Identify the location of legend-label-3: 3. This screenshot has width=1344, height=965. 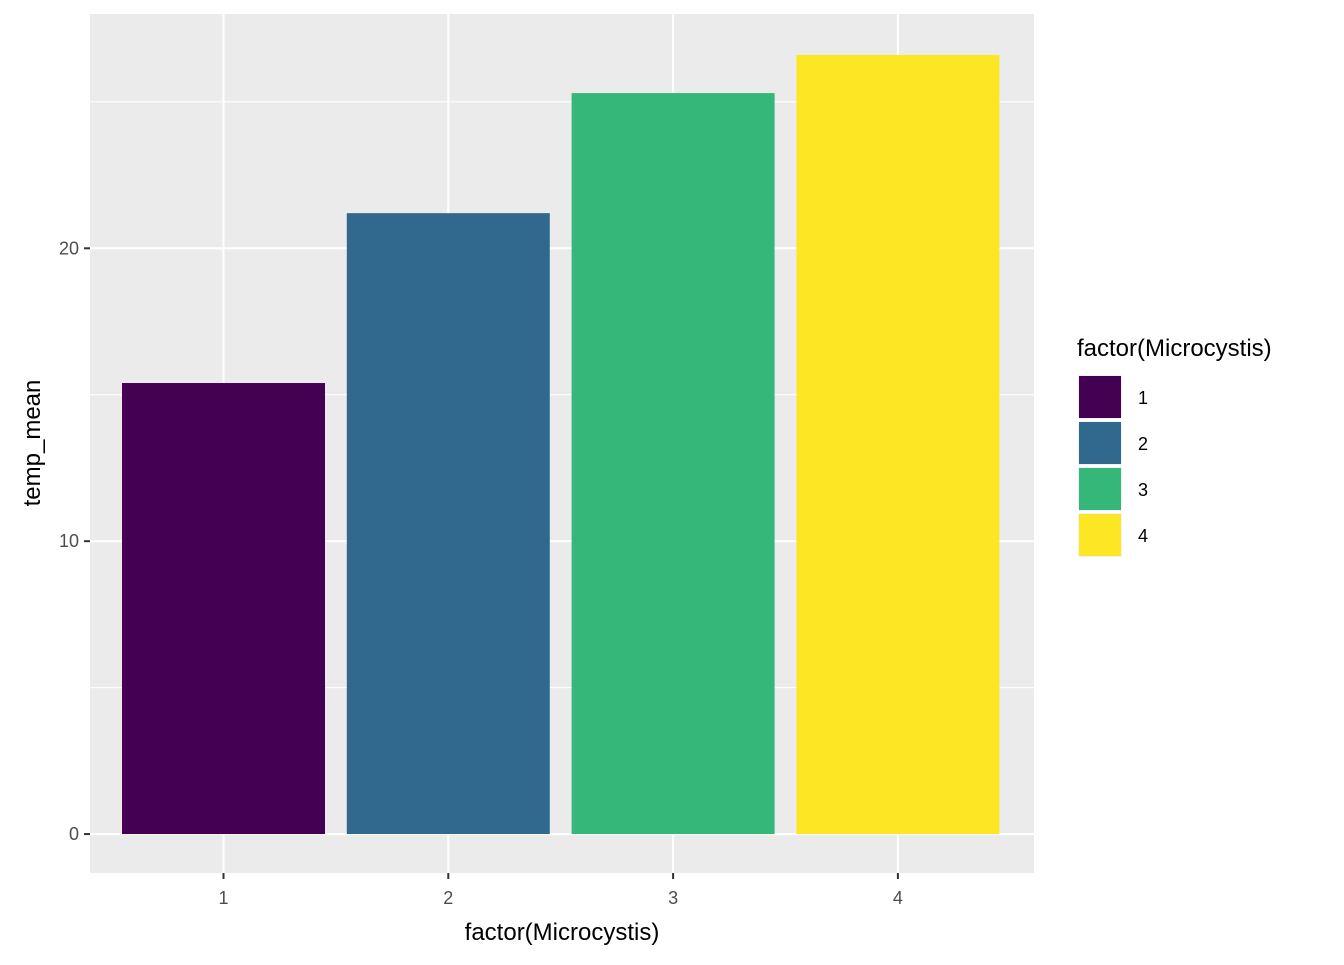
(1143, 490).